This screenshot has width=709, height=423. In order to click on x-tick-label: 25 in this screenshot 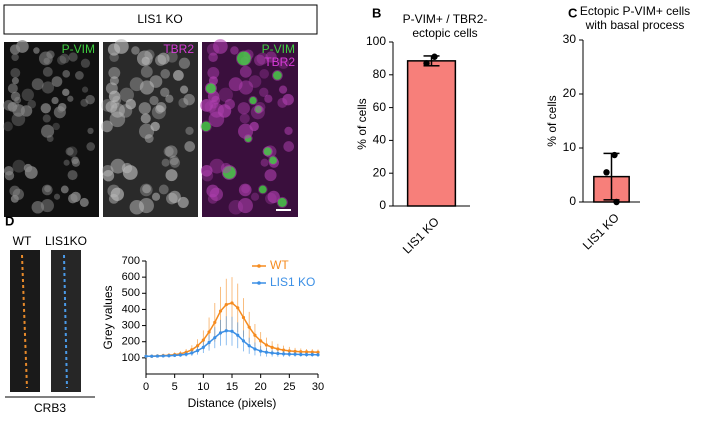, I will do `click(289, 387)`.